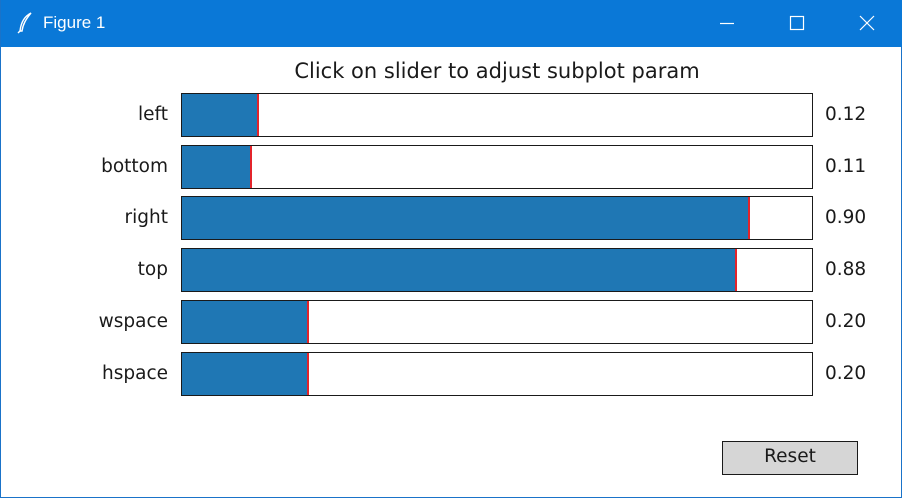  What do you see at coordinates (497, 71) in the screenshot?
I see `figure-title: Click on slider to adjust subplot param` at bounding box center [497, 71].